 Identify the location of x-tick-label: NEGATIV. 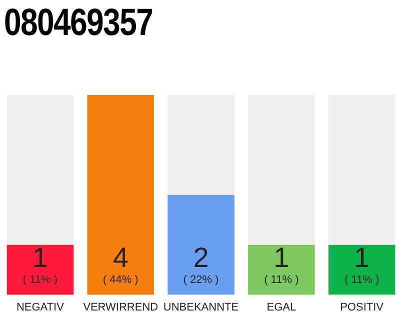
(40, 307).